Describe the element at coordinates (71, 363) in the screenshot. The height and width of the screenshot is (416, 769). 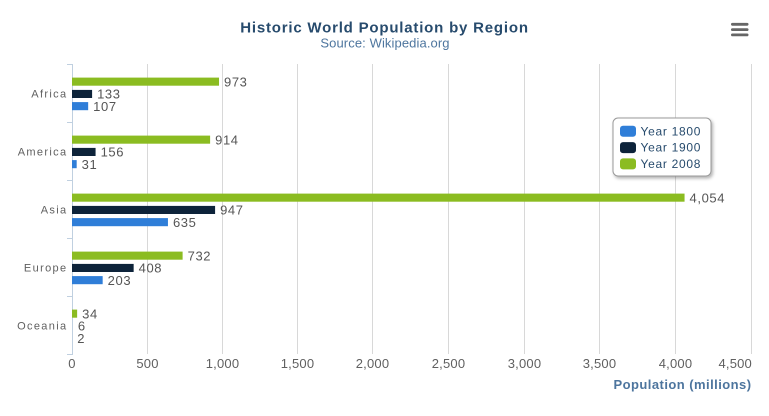
I see `svg-text: 0` at that location.